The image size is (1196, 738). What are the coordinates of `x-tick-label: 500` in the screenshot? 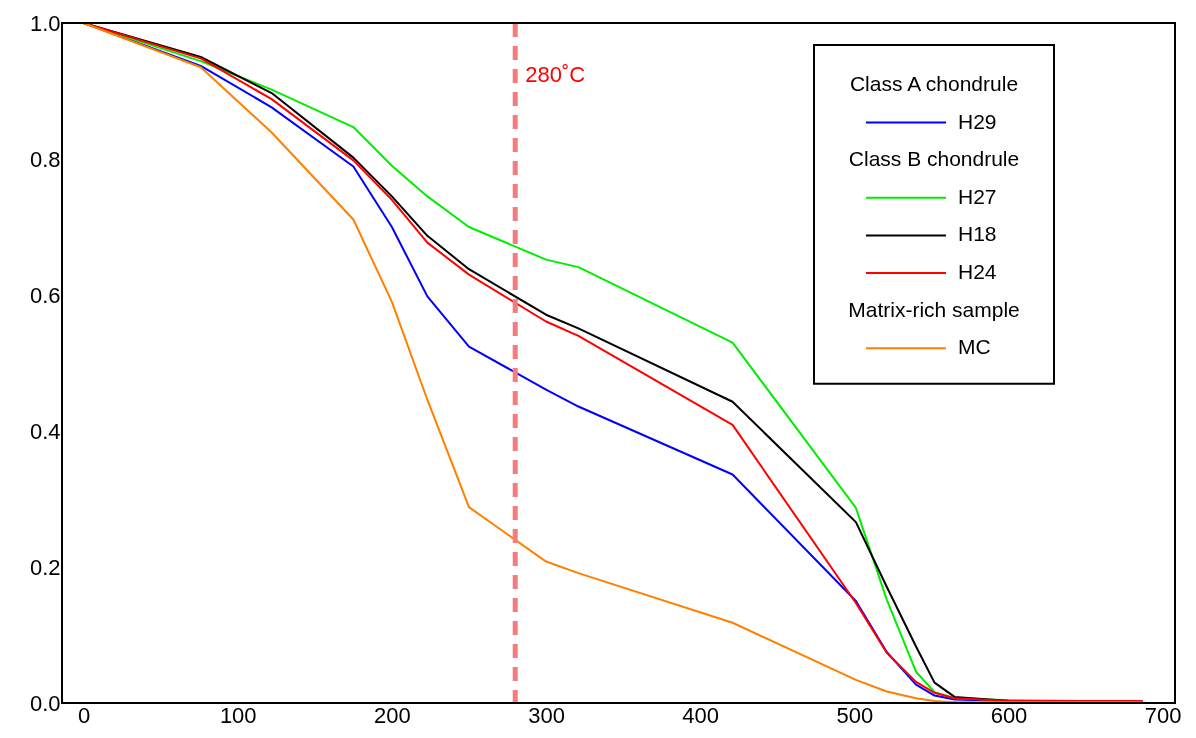 It's located at (855, 715).